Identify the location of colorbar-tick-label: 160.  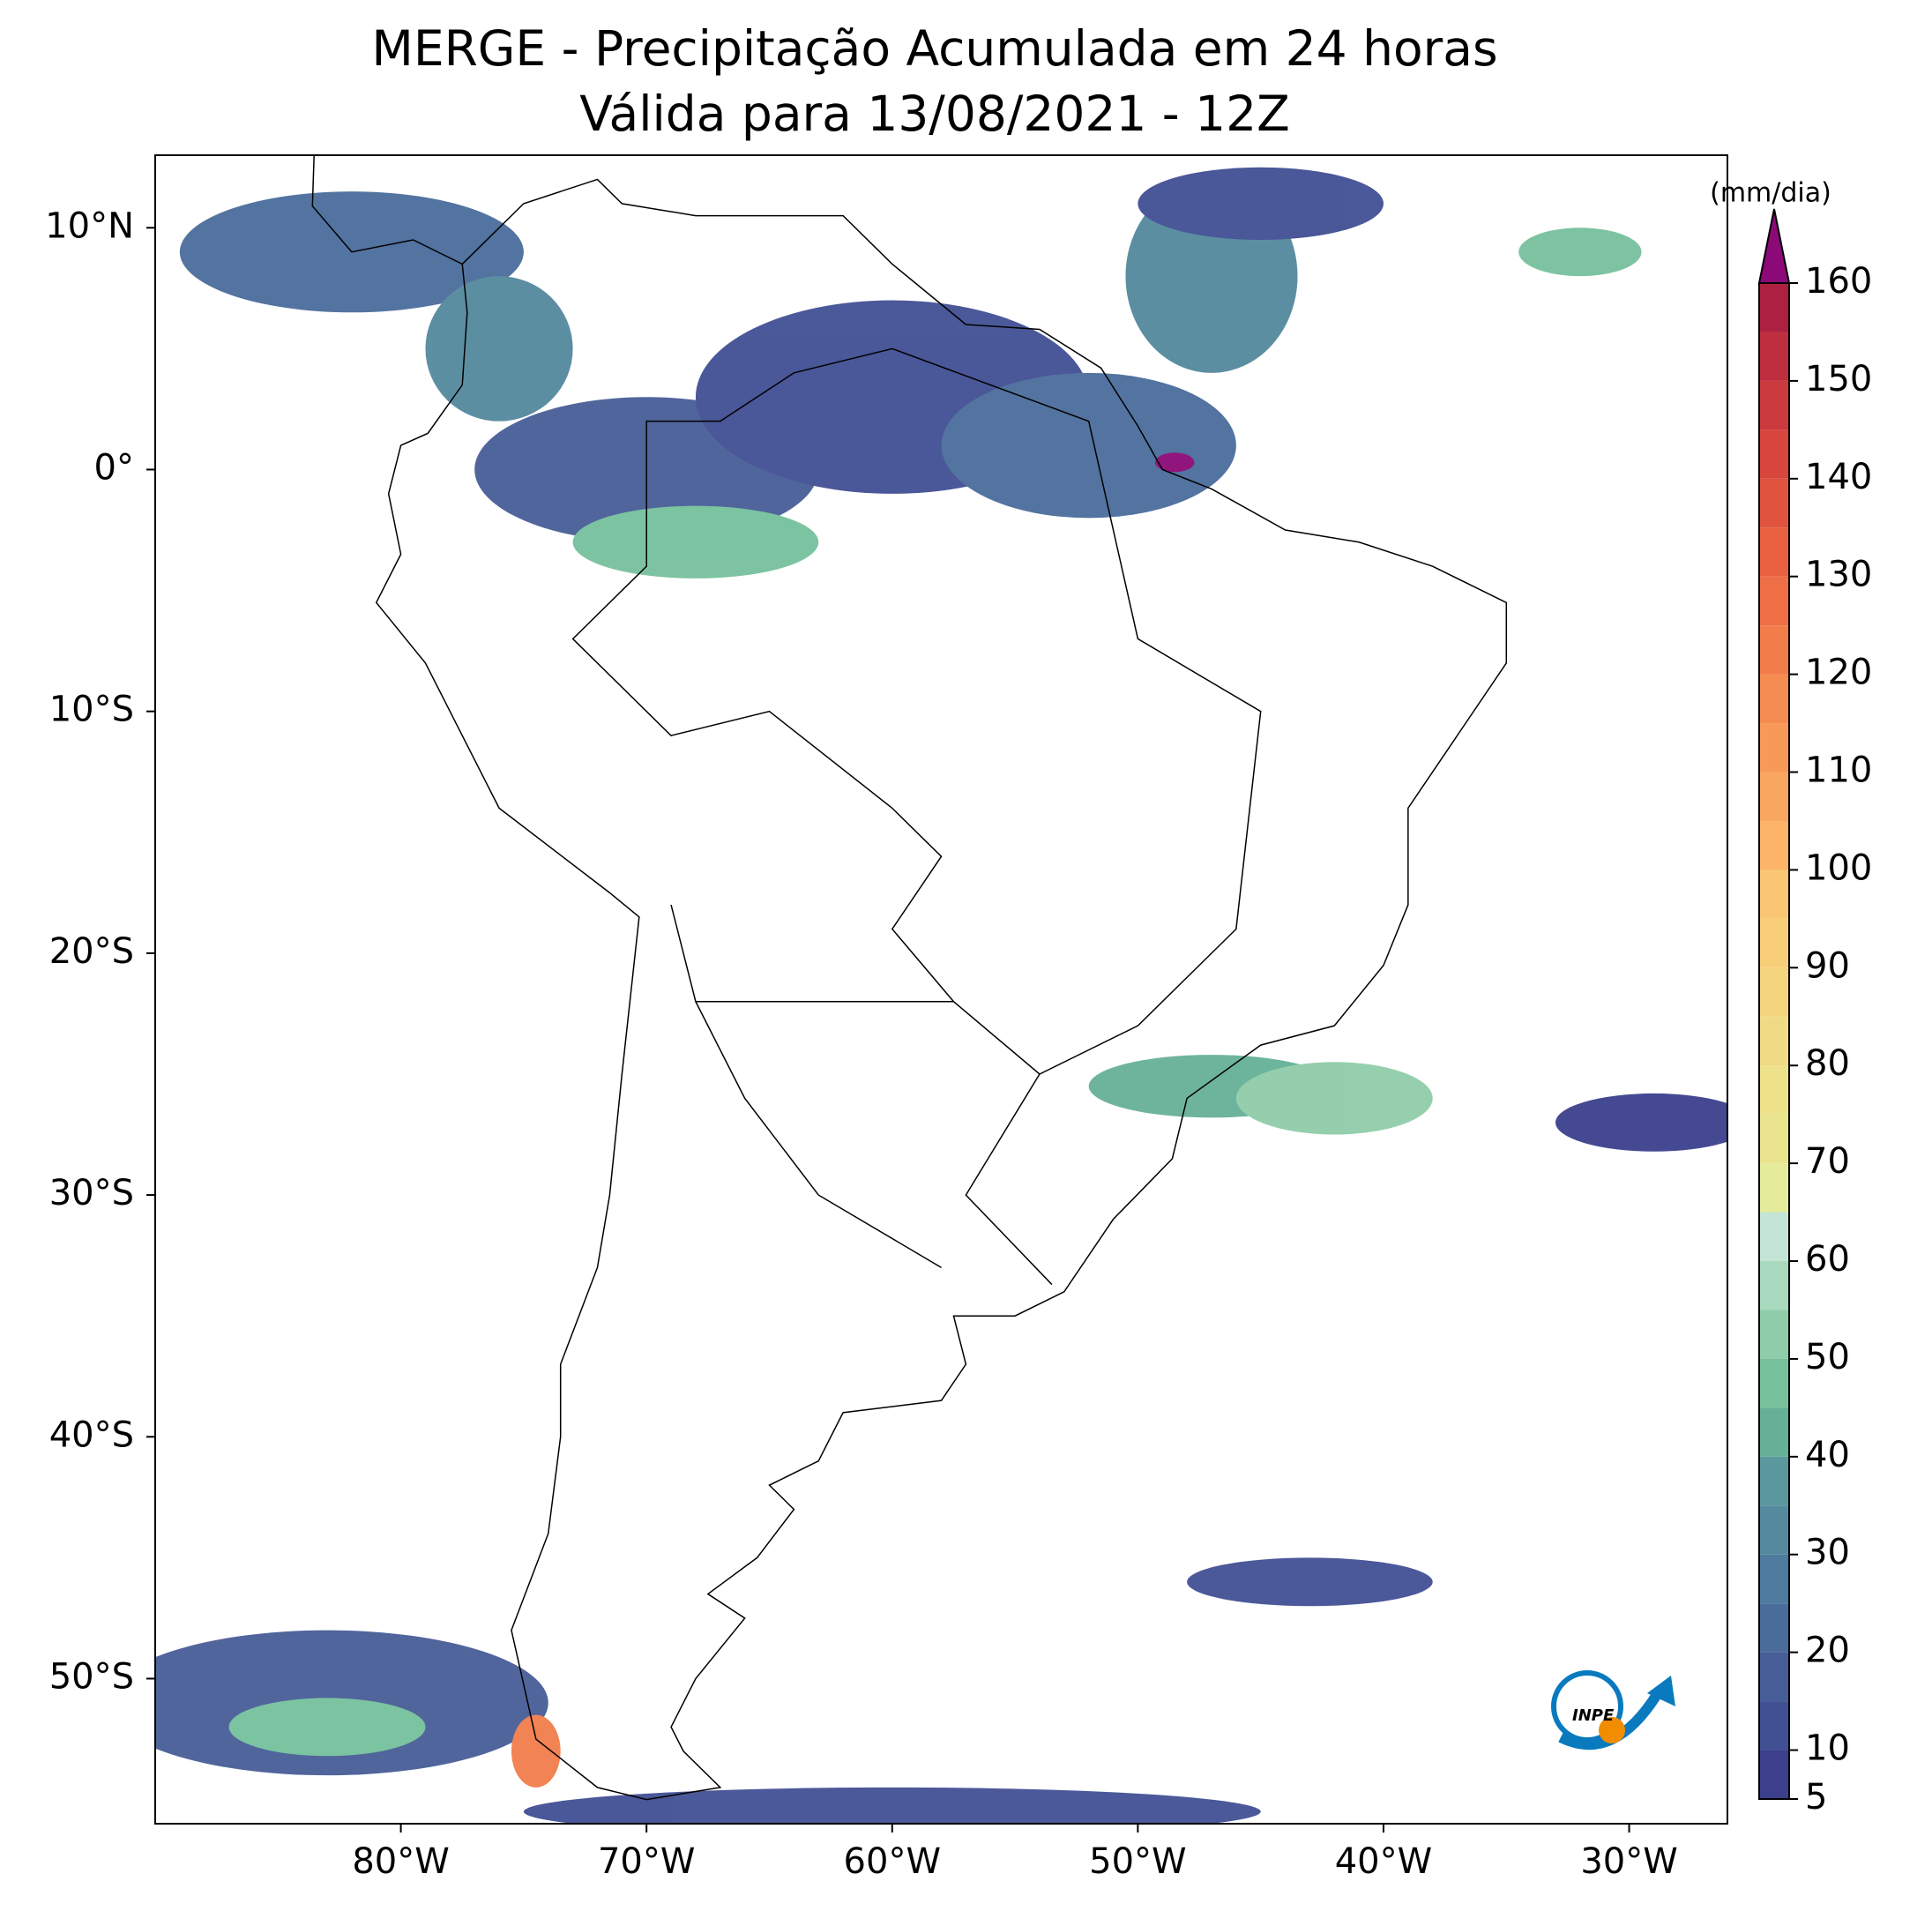
(1838, 281).